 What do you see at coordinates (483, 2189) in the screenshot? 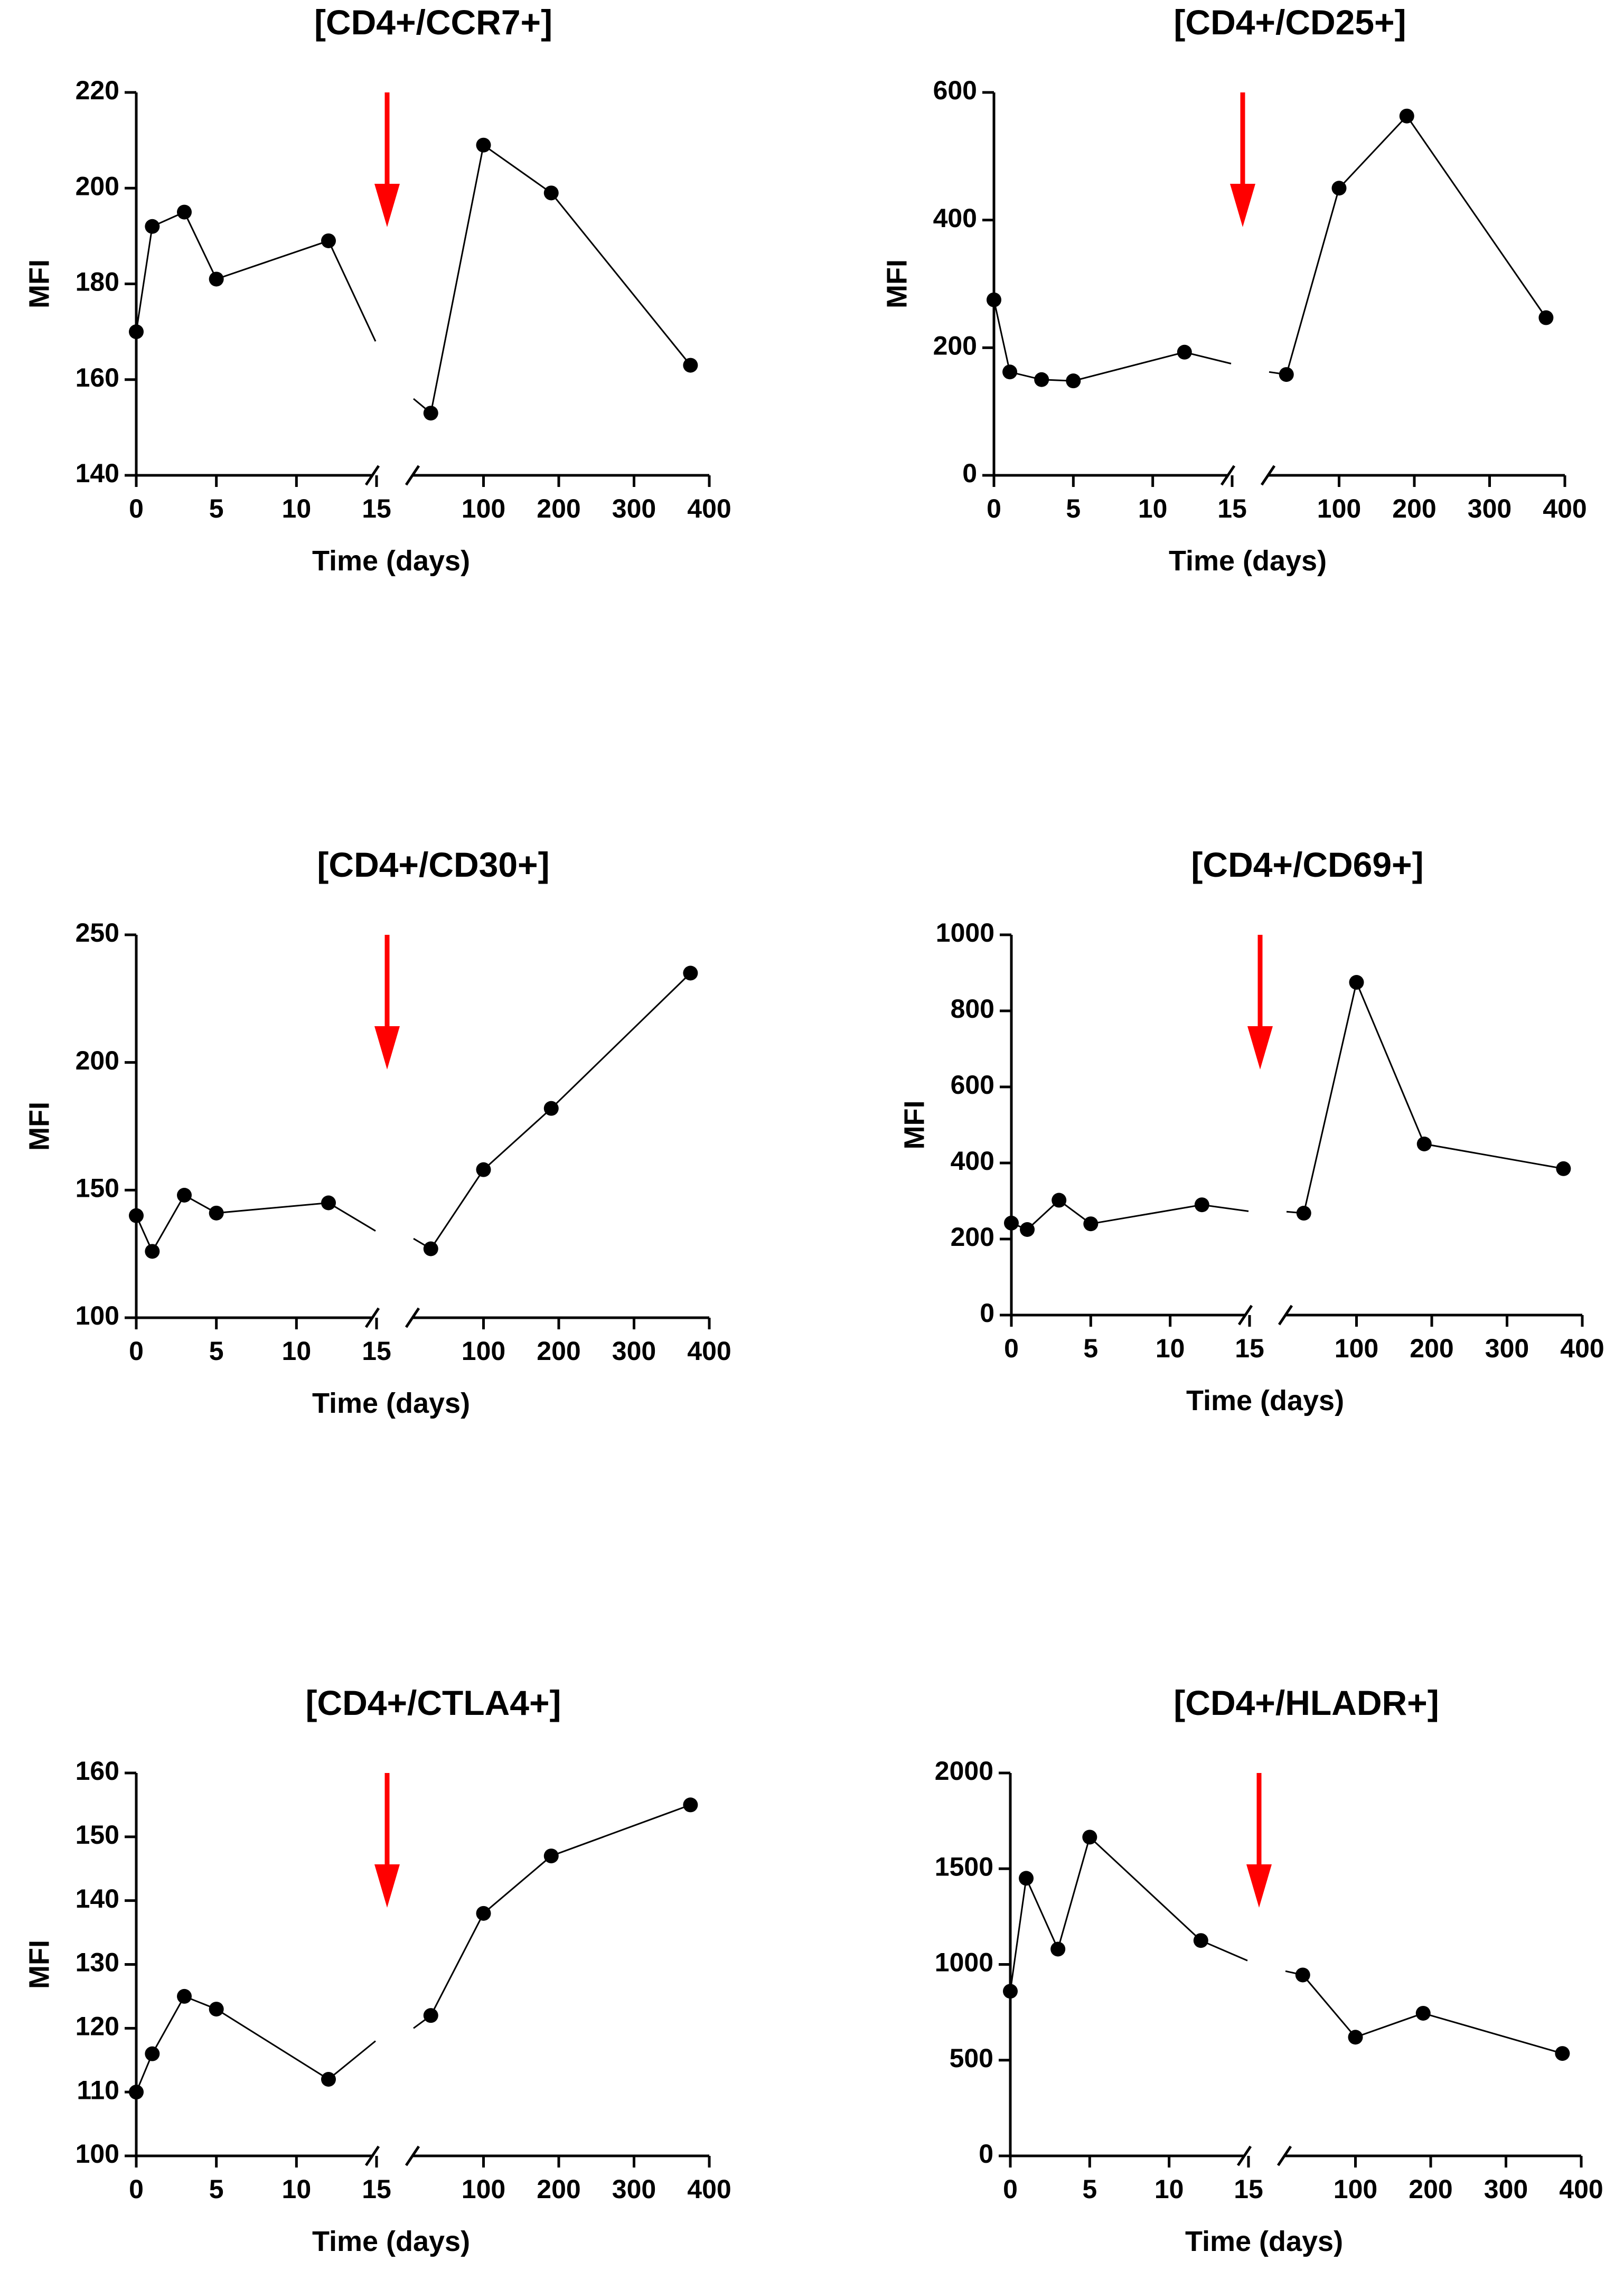
I see `x-tick-label: 100` at bounding box center [483, 2189].